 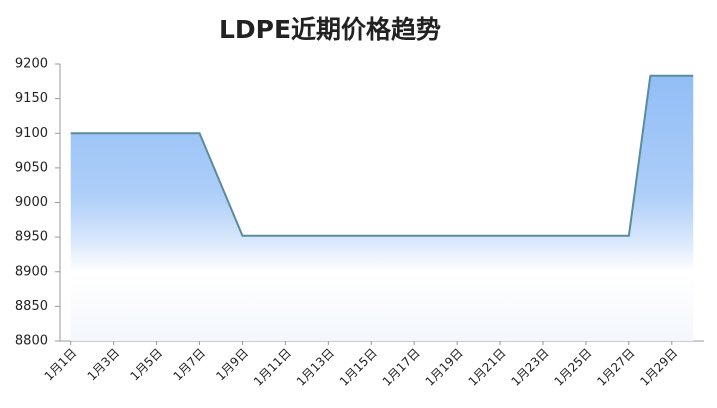 I want to click on x-tick-label: 1月13日, so click(x=315, y=367).